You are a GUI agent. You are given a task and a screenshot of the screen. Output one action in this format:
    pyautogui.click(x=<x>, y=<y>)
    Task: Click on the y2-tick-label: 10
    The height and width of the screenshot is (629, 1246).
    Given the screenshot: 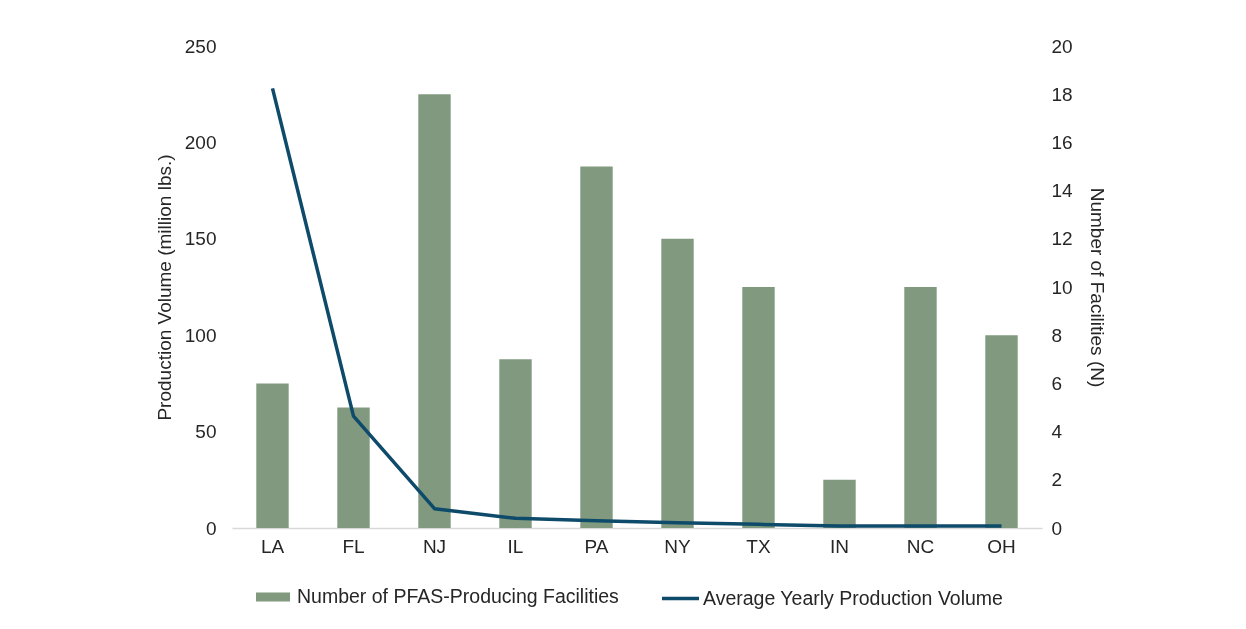 What is the action you would take?
    pyautogui.click(x=1062, y=287)
    